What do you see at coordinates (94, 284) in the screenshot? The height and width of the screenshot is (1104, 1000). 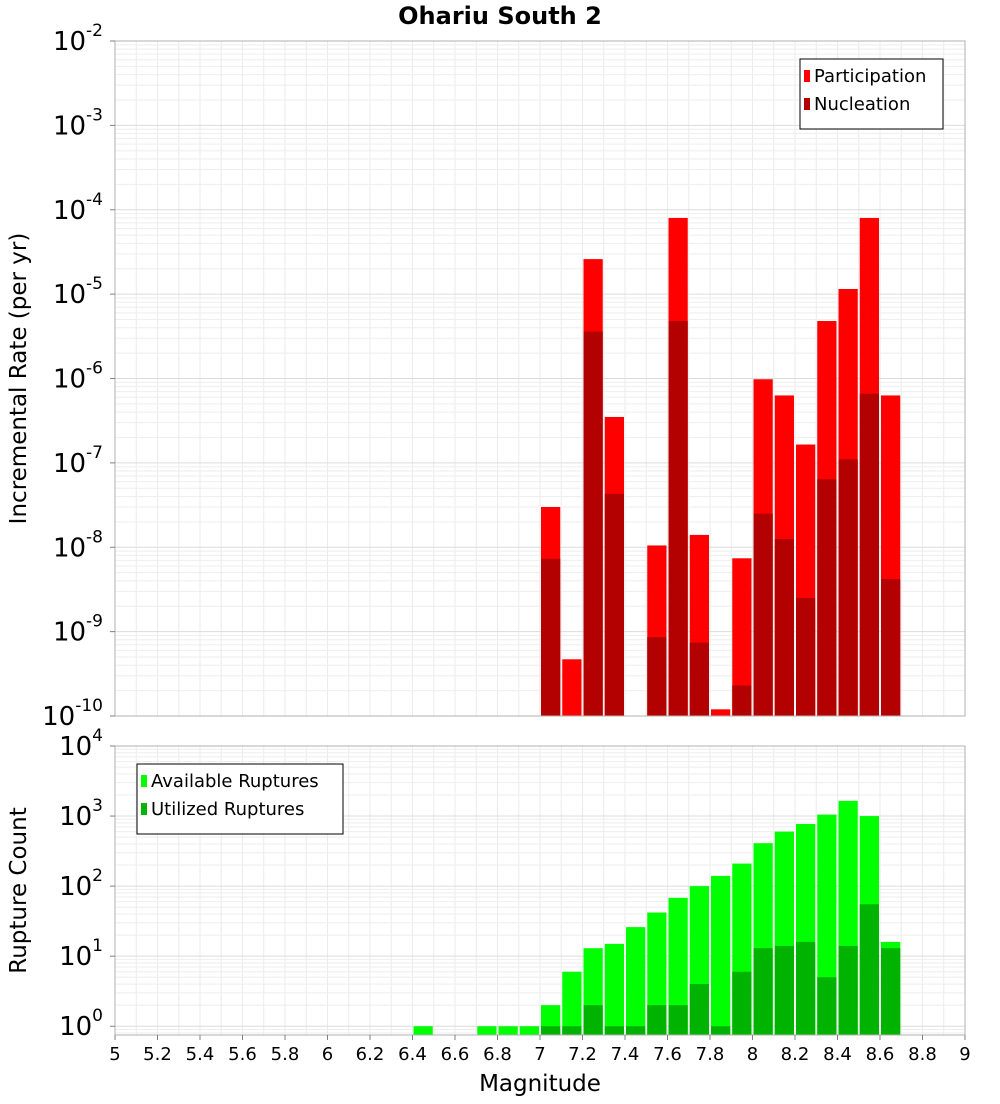 I see `y-tick-exponent: -5` at bounding box center [94, 284].